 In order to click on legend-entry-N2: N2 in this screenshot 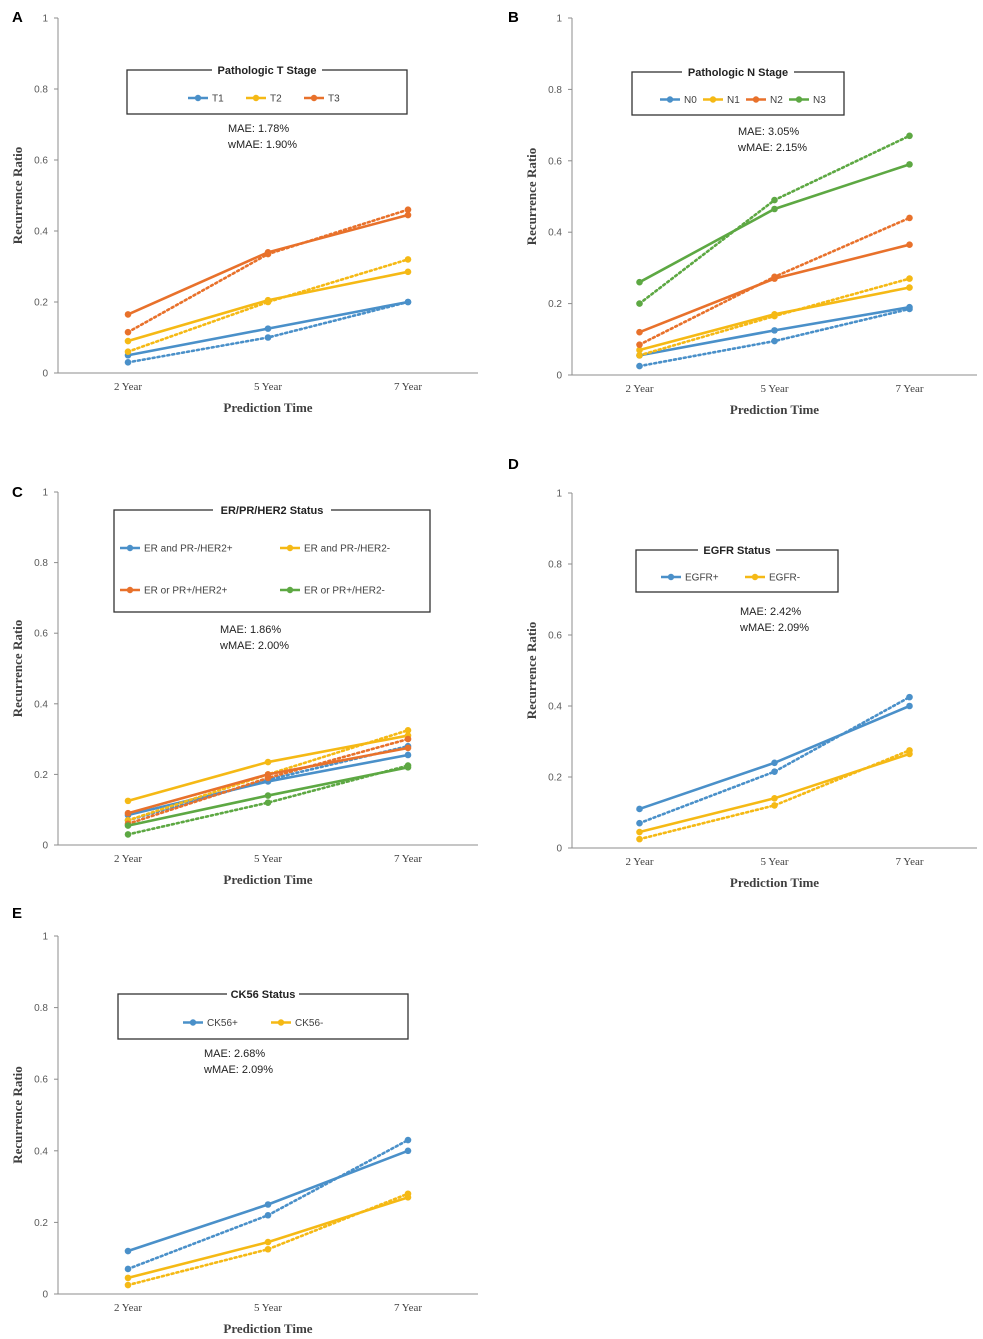, I will do `click(764, 100)`.